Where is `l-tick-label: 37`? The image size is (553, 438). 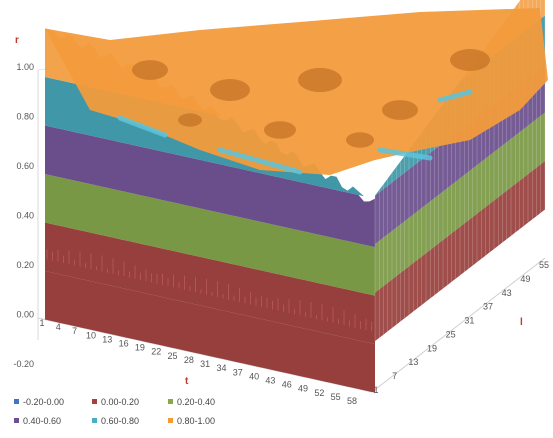 l-tick-label: 37 is located at coordinates (488, 307).